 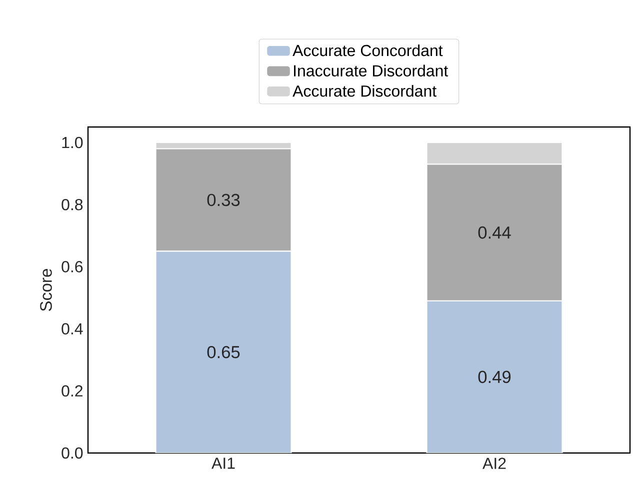 I want to click on y-tick-label: 0.0, so click(x=72, y=453).